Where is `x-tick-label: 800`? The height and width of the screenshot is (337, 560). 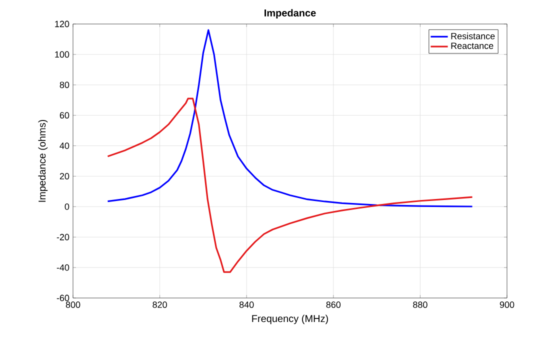 x-tick-label: 800 is located at coordinates (73, 305).